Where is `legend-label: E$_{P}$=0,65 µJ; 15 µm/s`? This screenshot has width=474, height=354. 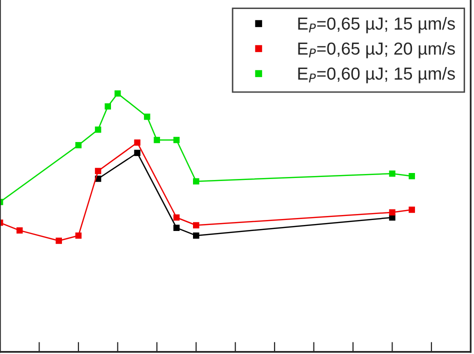 legend-label: E$_{P}$=0,65 µJ; 15 µm/s is located at coordinates (376, 25).